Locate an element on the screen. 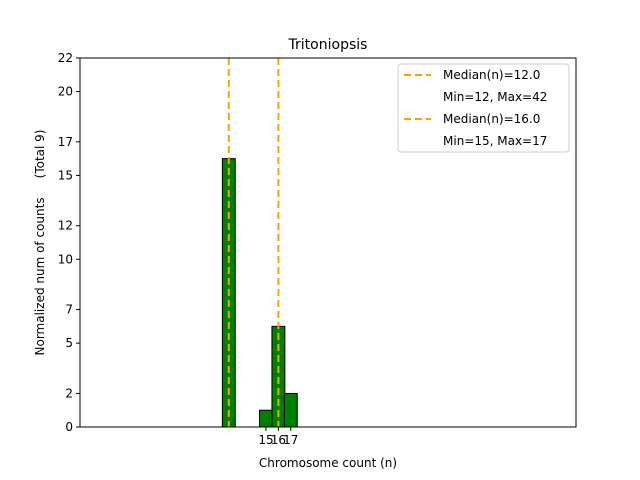 The height and width of the screenshot is (480, 640). median-lines-layer is located at coordinates (253, 242).